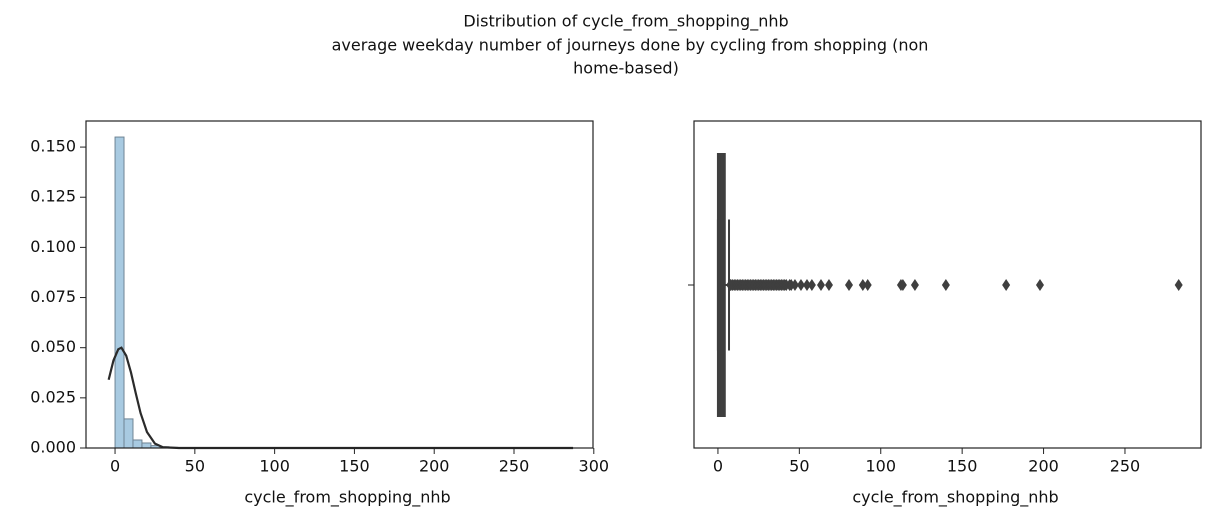 The image size is (1216, 523). I want to click on y-tick-label: 0.150, so click(53, 146).